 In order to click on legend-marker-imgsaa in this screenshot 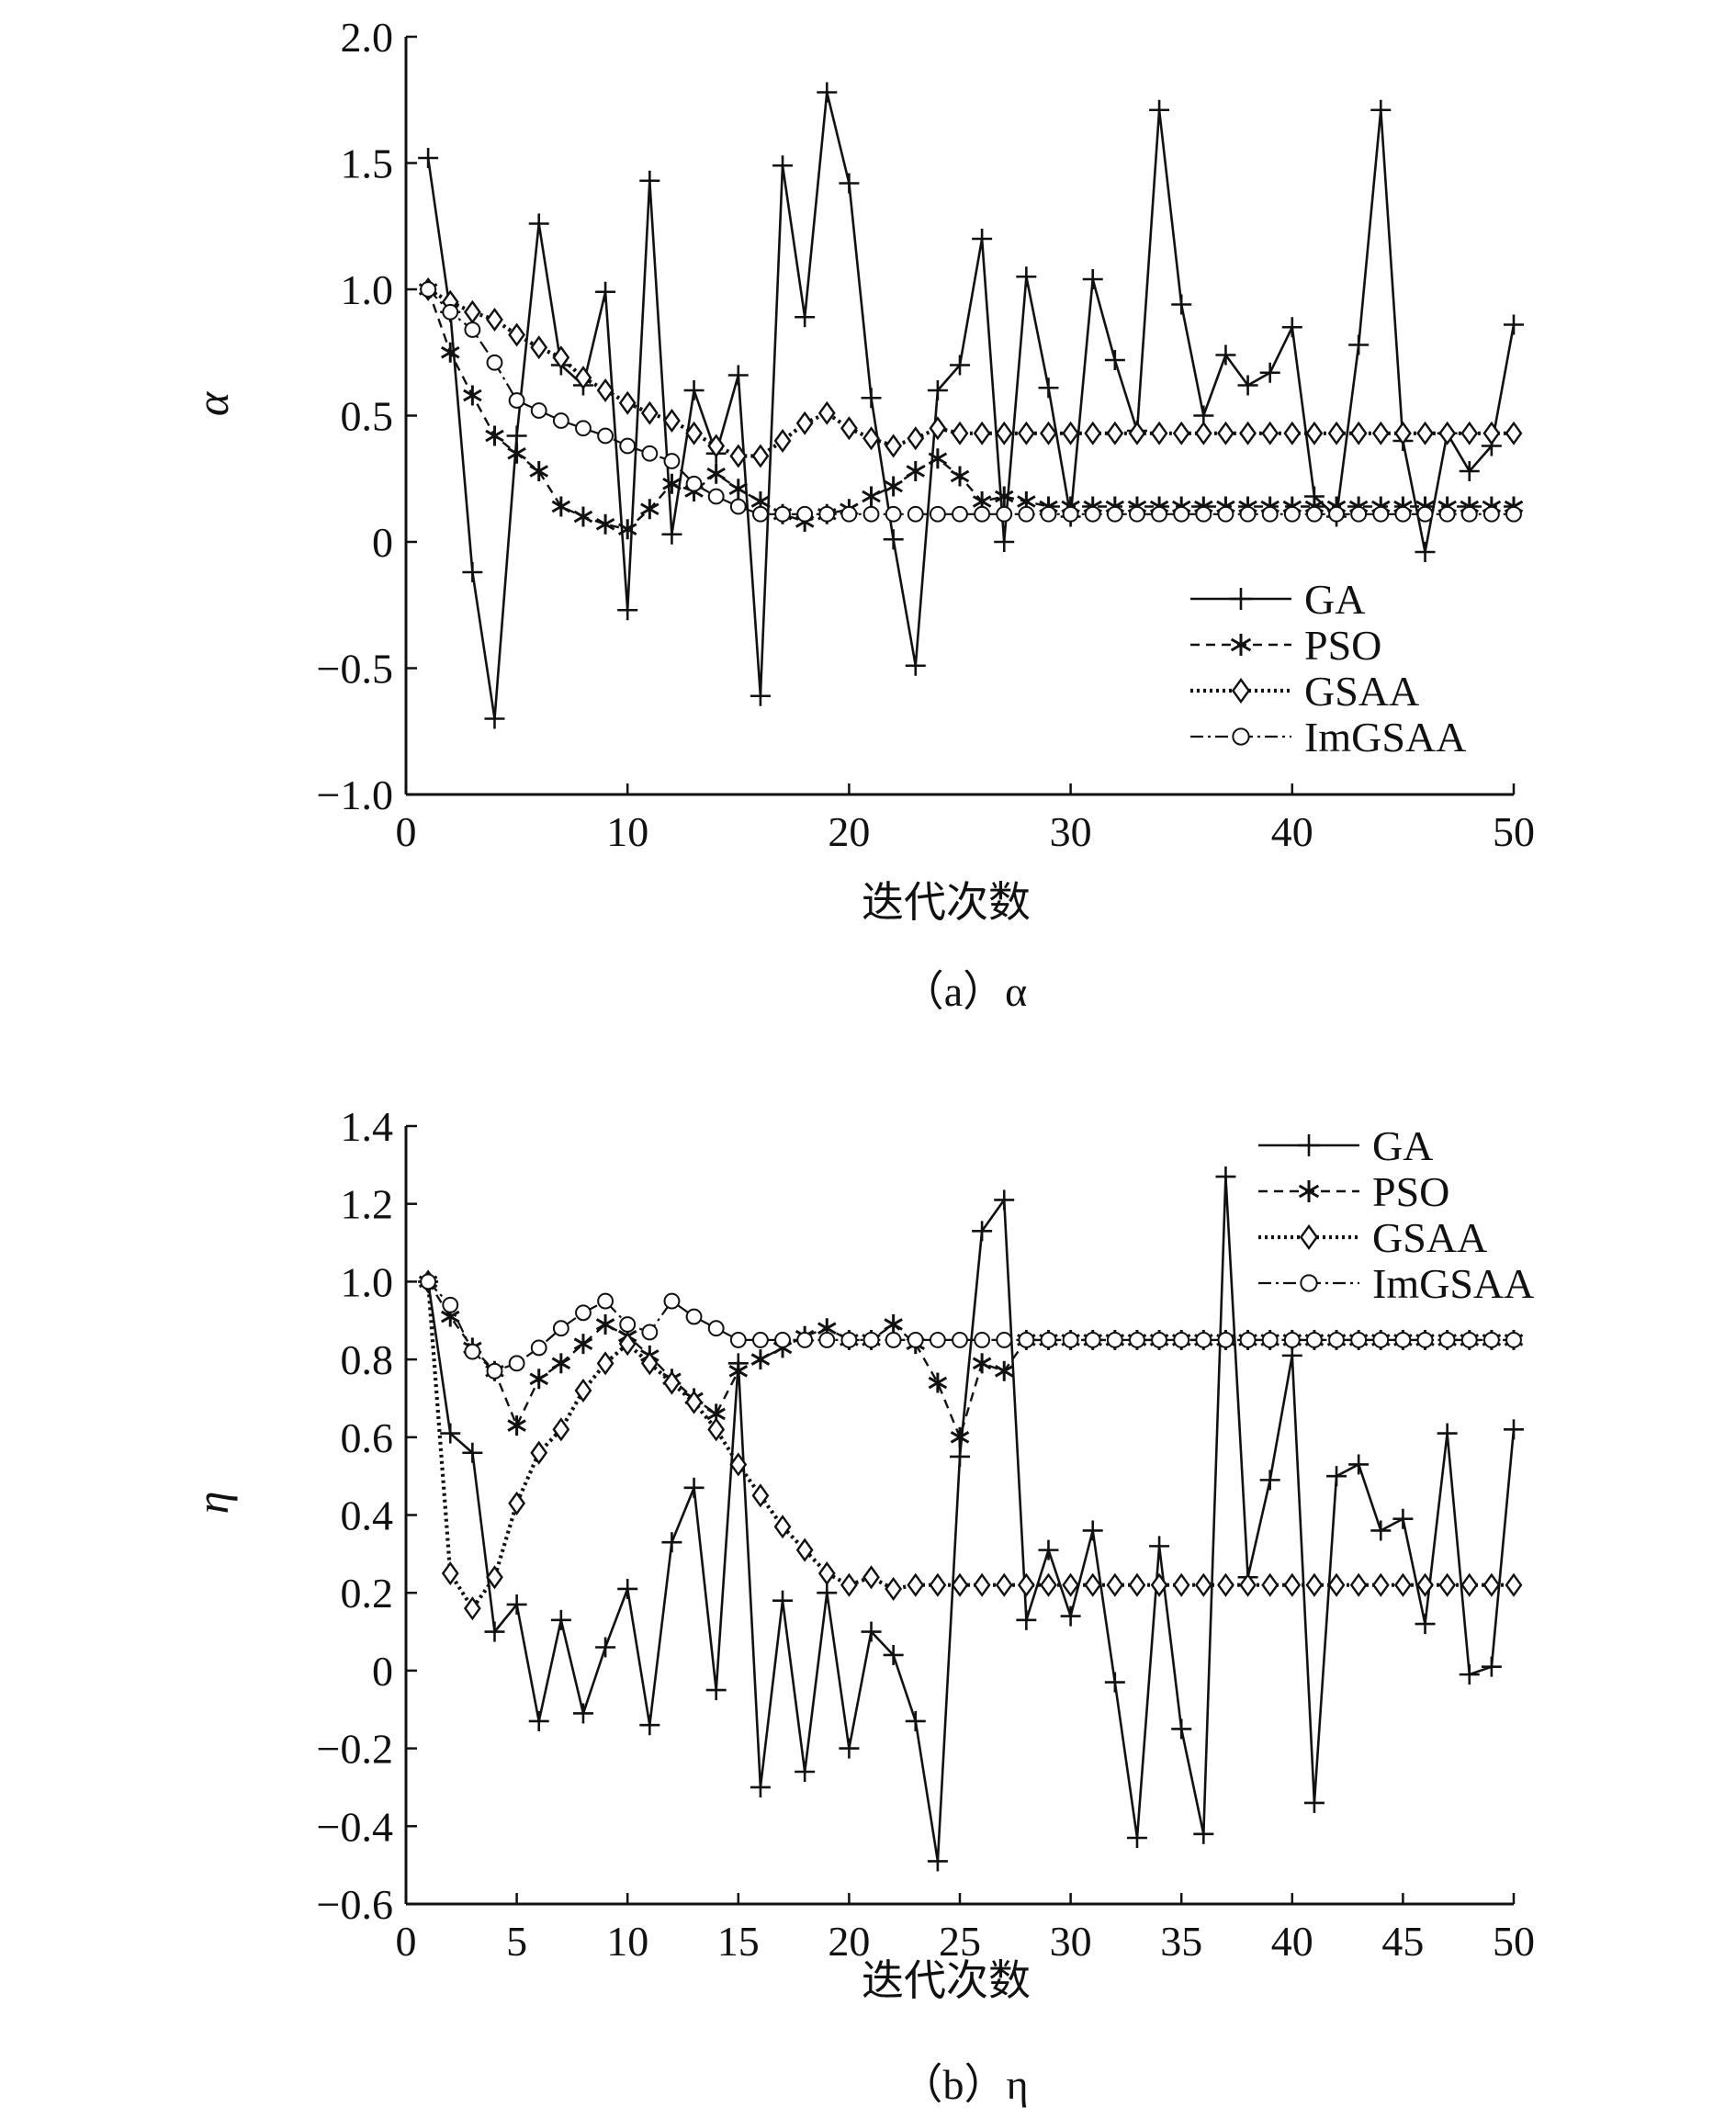, I will do `click(1309, 1283)`.